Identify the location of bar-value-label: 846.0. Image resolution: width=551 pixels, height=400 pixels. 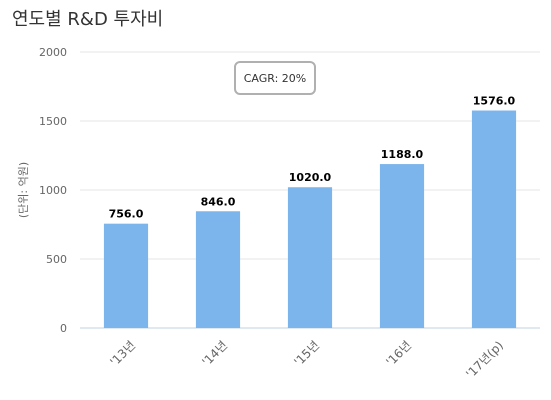
(218, 201).